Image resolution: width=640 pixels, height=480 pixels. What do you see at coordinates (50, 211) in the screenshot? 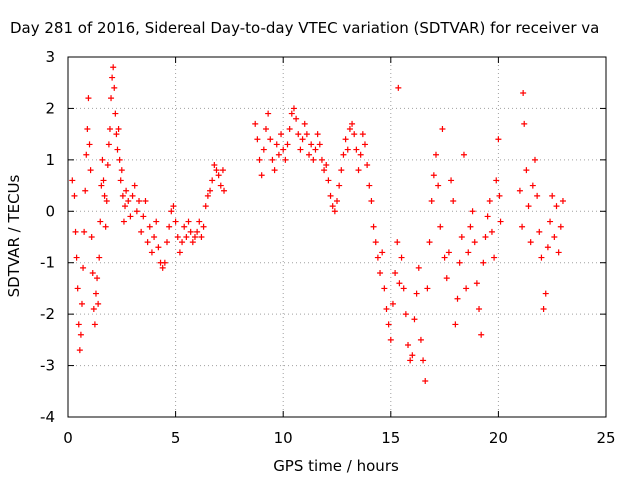
I see `y-tick-label: 0` at bounding box center [50, 211].